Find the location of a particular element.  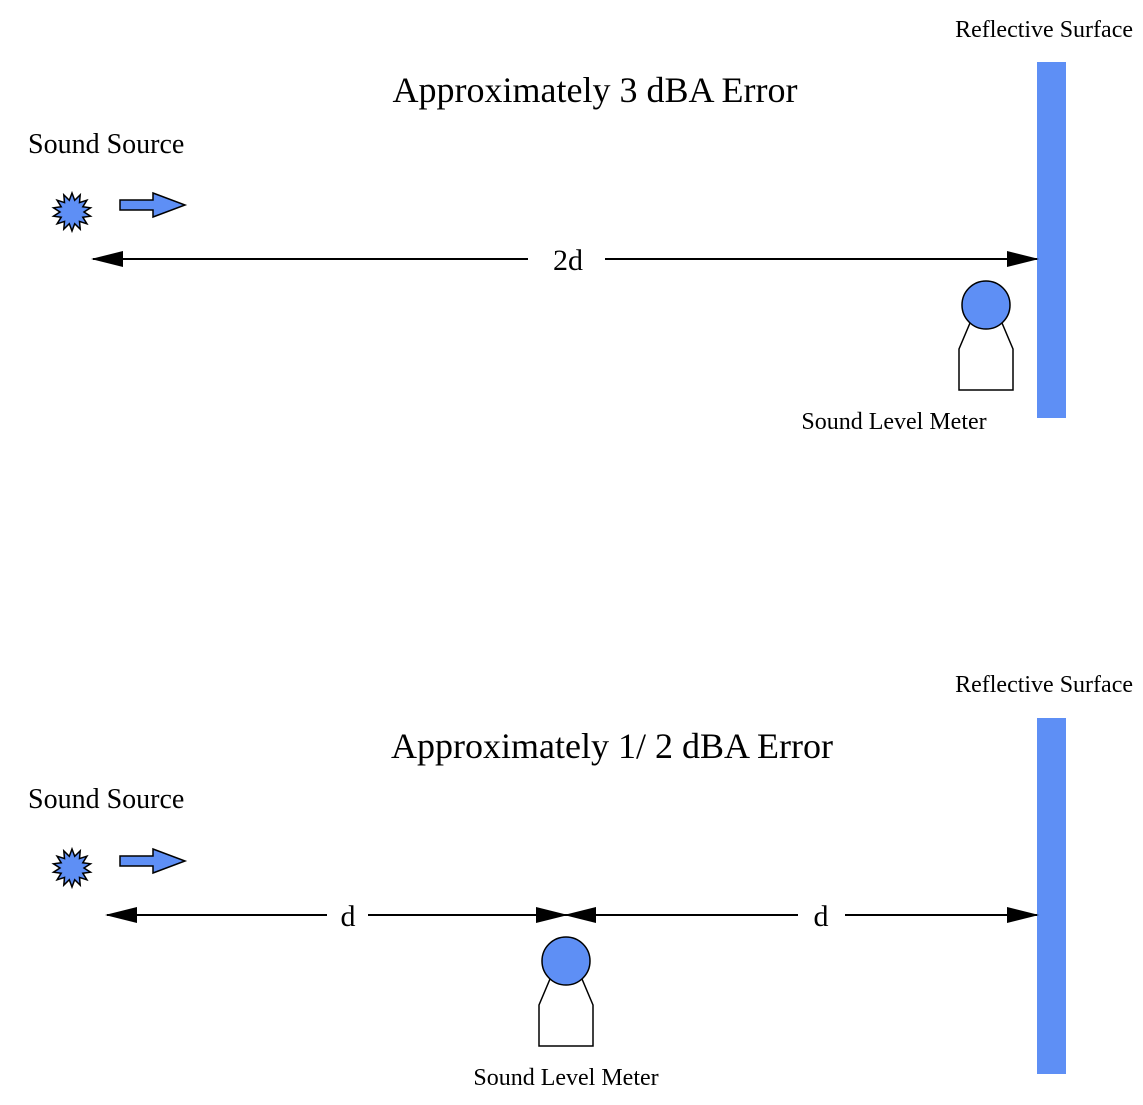

panel-title: Approximately 3 dBA Error is located at coordinates (595, 90).